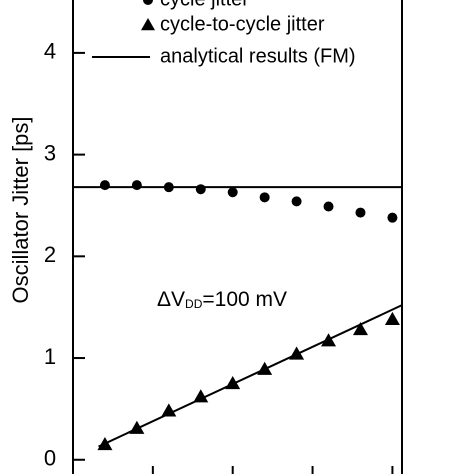 The height and width of the screenshot is (474, 474). What do you see at coordinates (50, 51) in the screenshot?
I see `y-tick-label: 4` at bounding box center [50, 51].